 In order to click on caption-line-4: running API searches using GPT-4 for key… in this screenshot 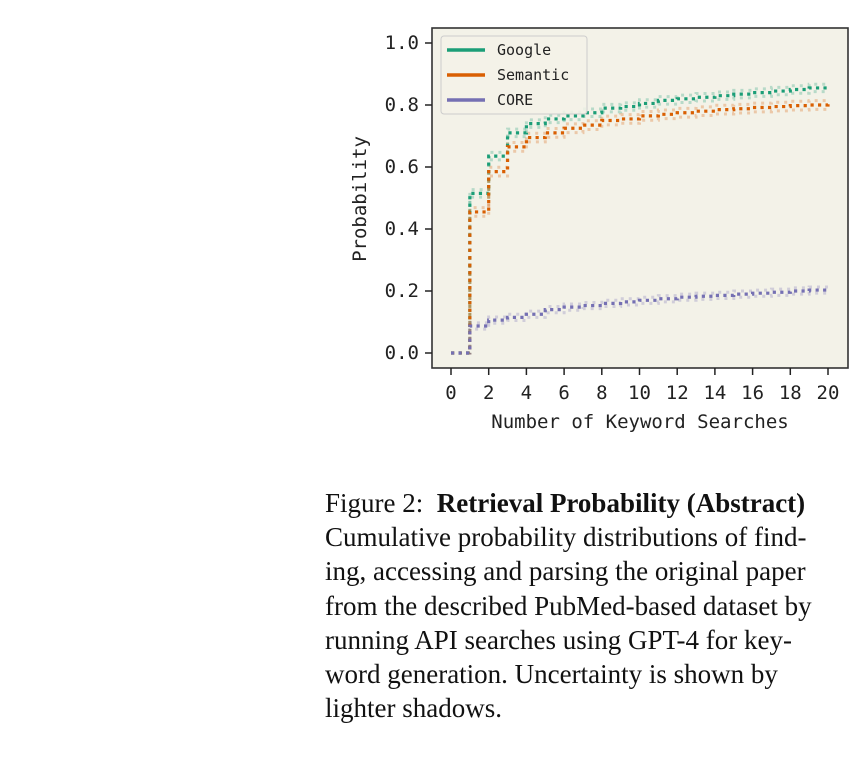, I will do `click(558, 639)`.